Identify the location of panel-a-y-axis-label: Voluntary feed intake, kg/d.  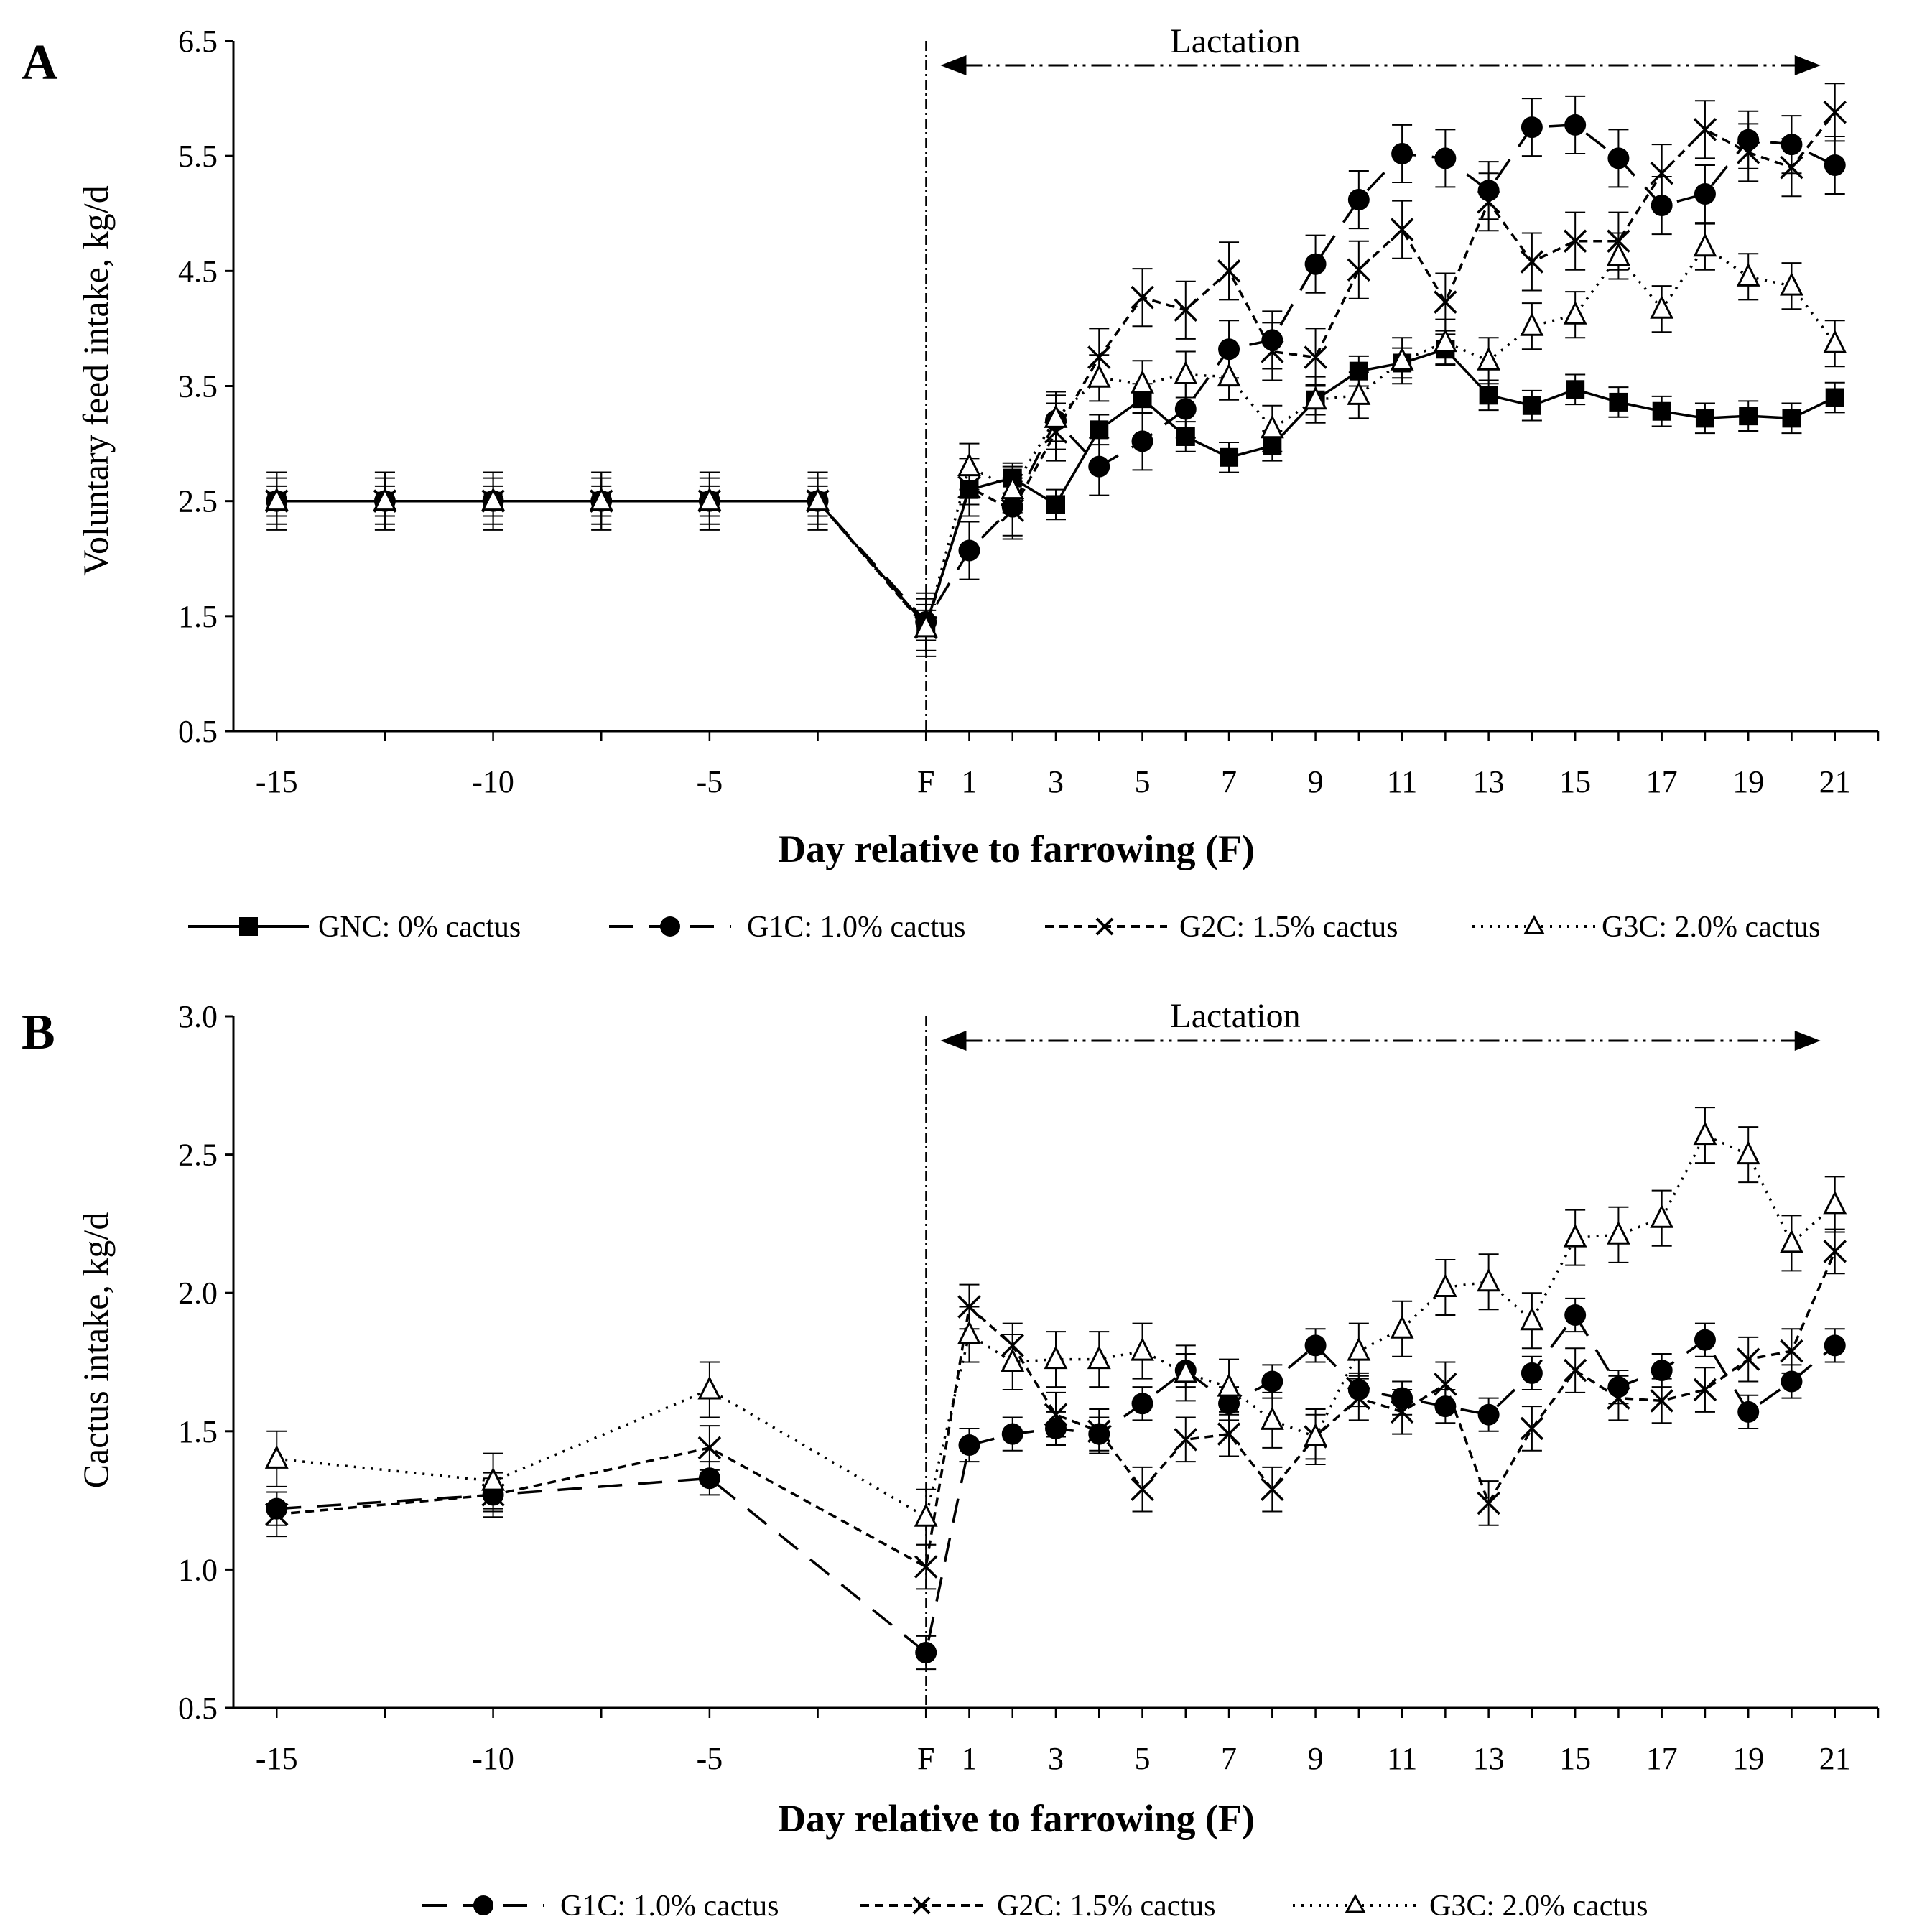
(95, 380).